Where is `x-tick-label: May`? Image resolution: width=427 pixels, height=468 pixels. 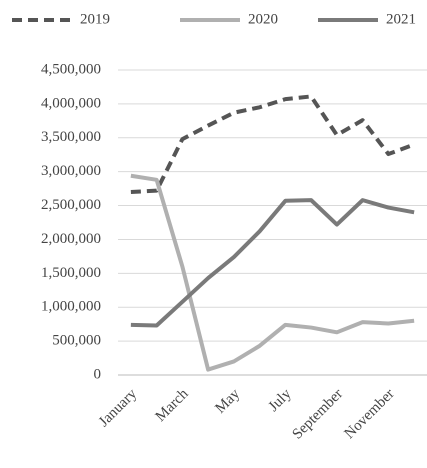 x-tick-label: May is located at coordinates (227, 401).